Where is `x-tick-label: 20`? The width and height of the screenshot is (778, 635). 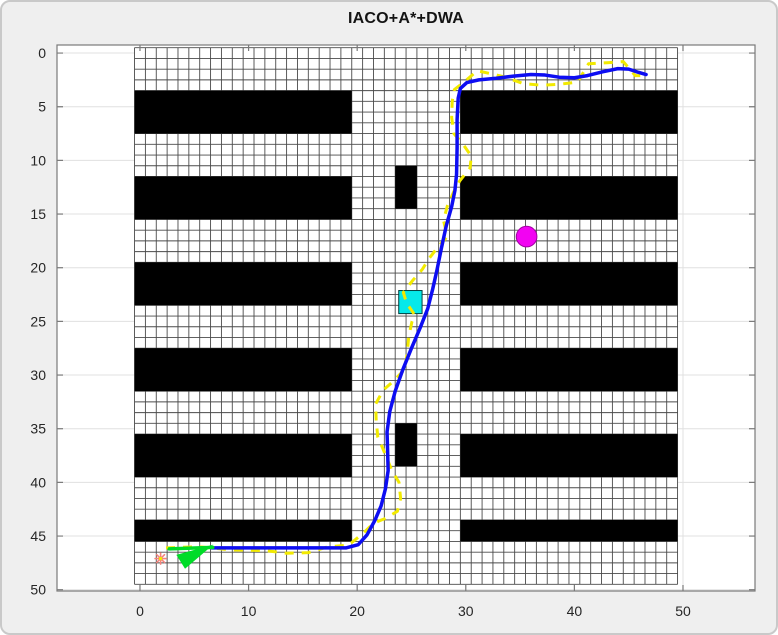
x-tick-label: 20 is located at coordinates (357, 611).